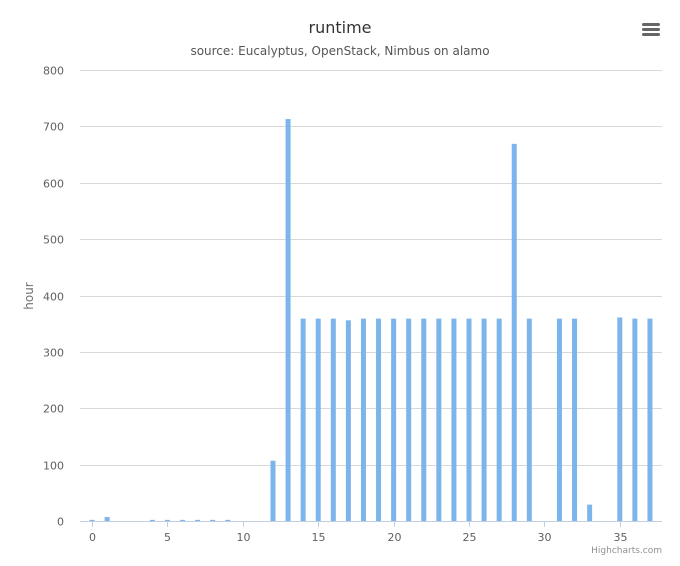  Describe the element at coordinates (244, 537) in the screenshot. I see `x-tick-label: 10` at that location.